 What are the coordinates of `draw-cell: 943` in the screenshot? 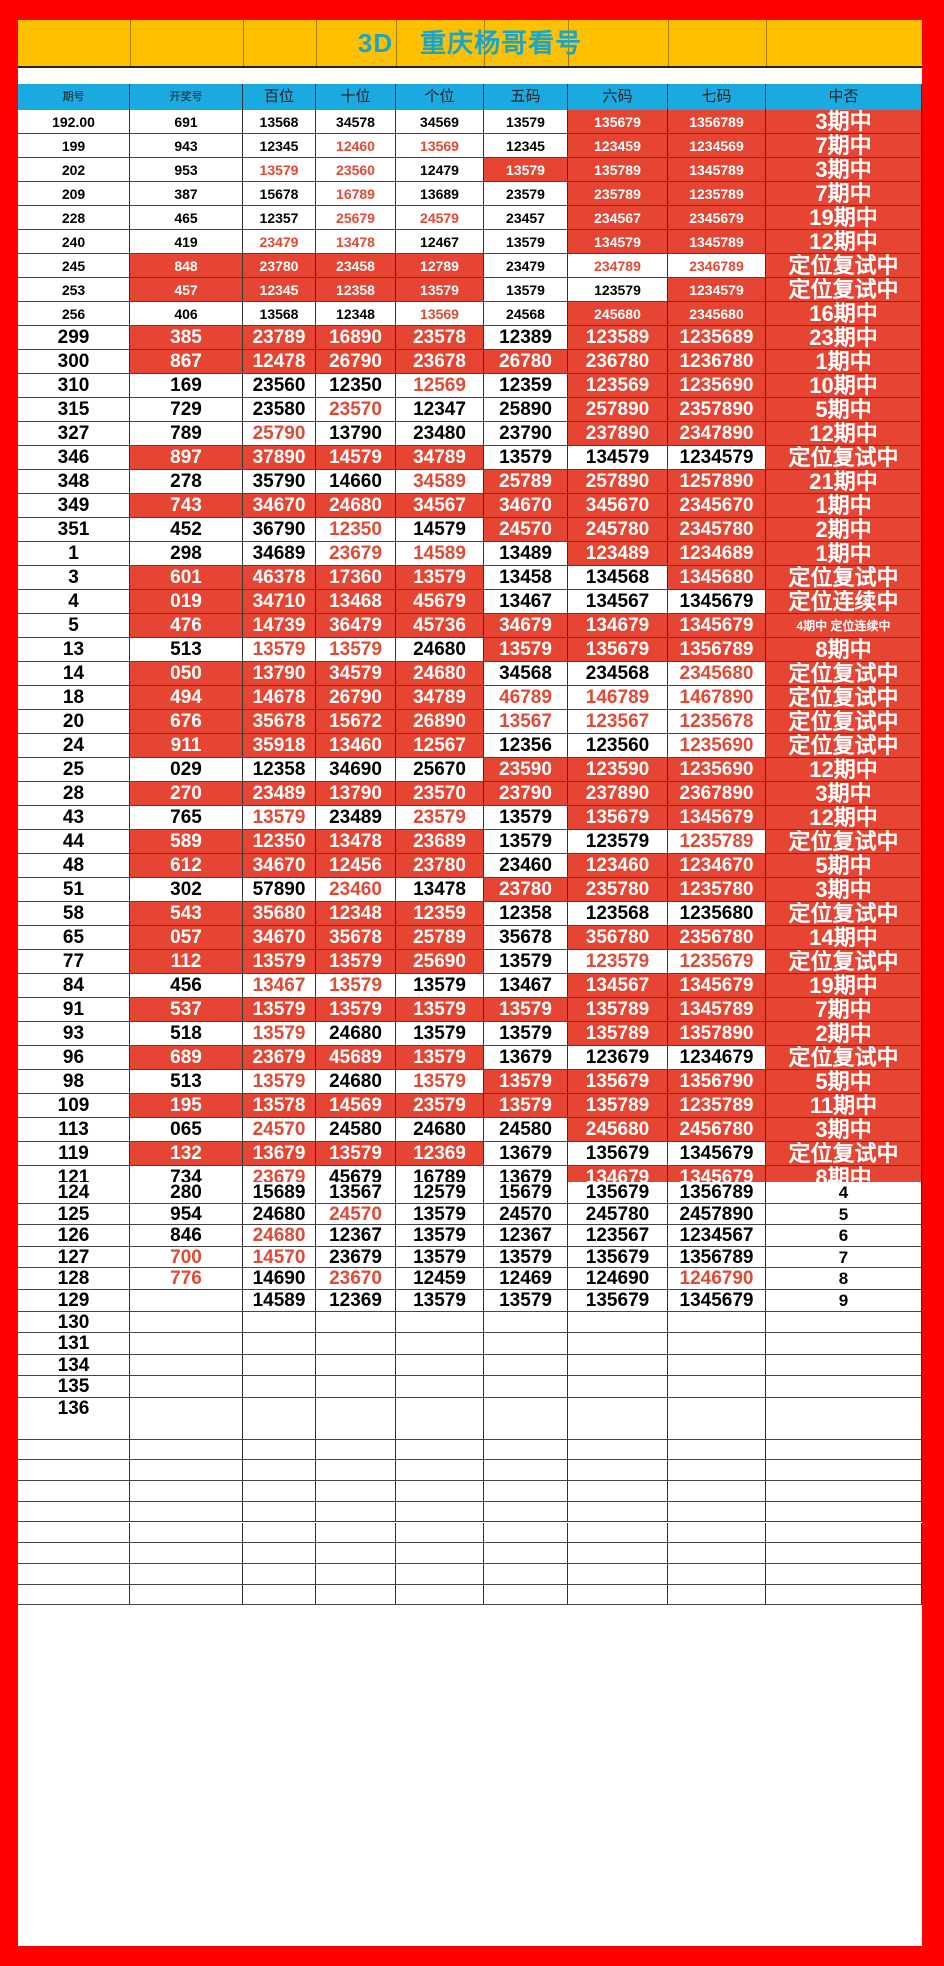 It's located at (186, 145).